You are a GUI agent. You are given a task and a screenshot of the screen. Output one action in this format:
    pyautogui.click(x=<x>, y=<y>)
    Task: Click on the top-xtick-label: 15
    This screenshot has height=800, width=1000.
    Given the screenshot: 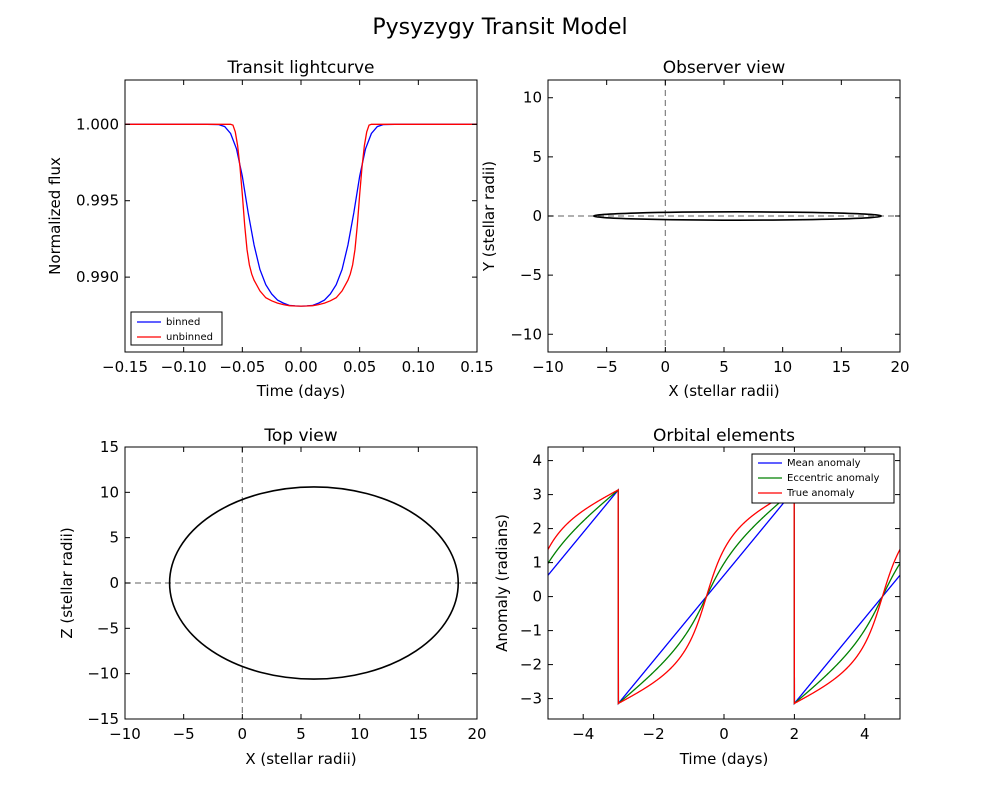 What is the action you would take?
    pyautogui.click(x=418, y=734)
    